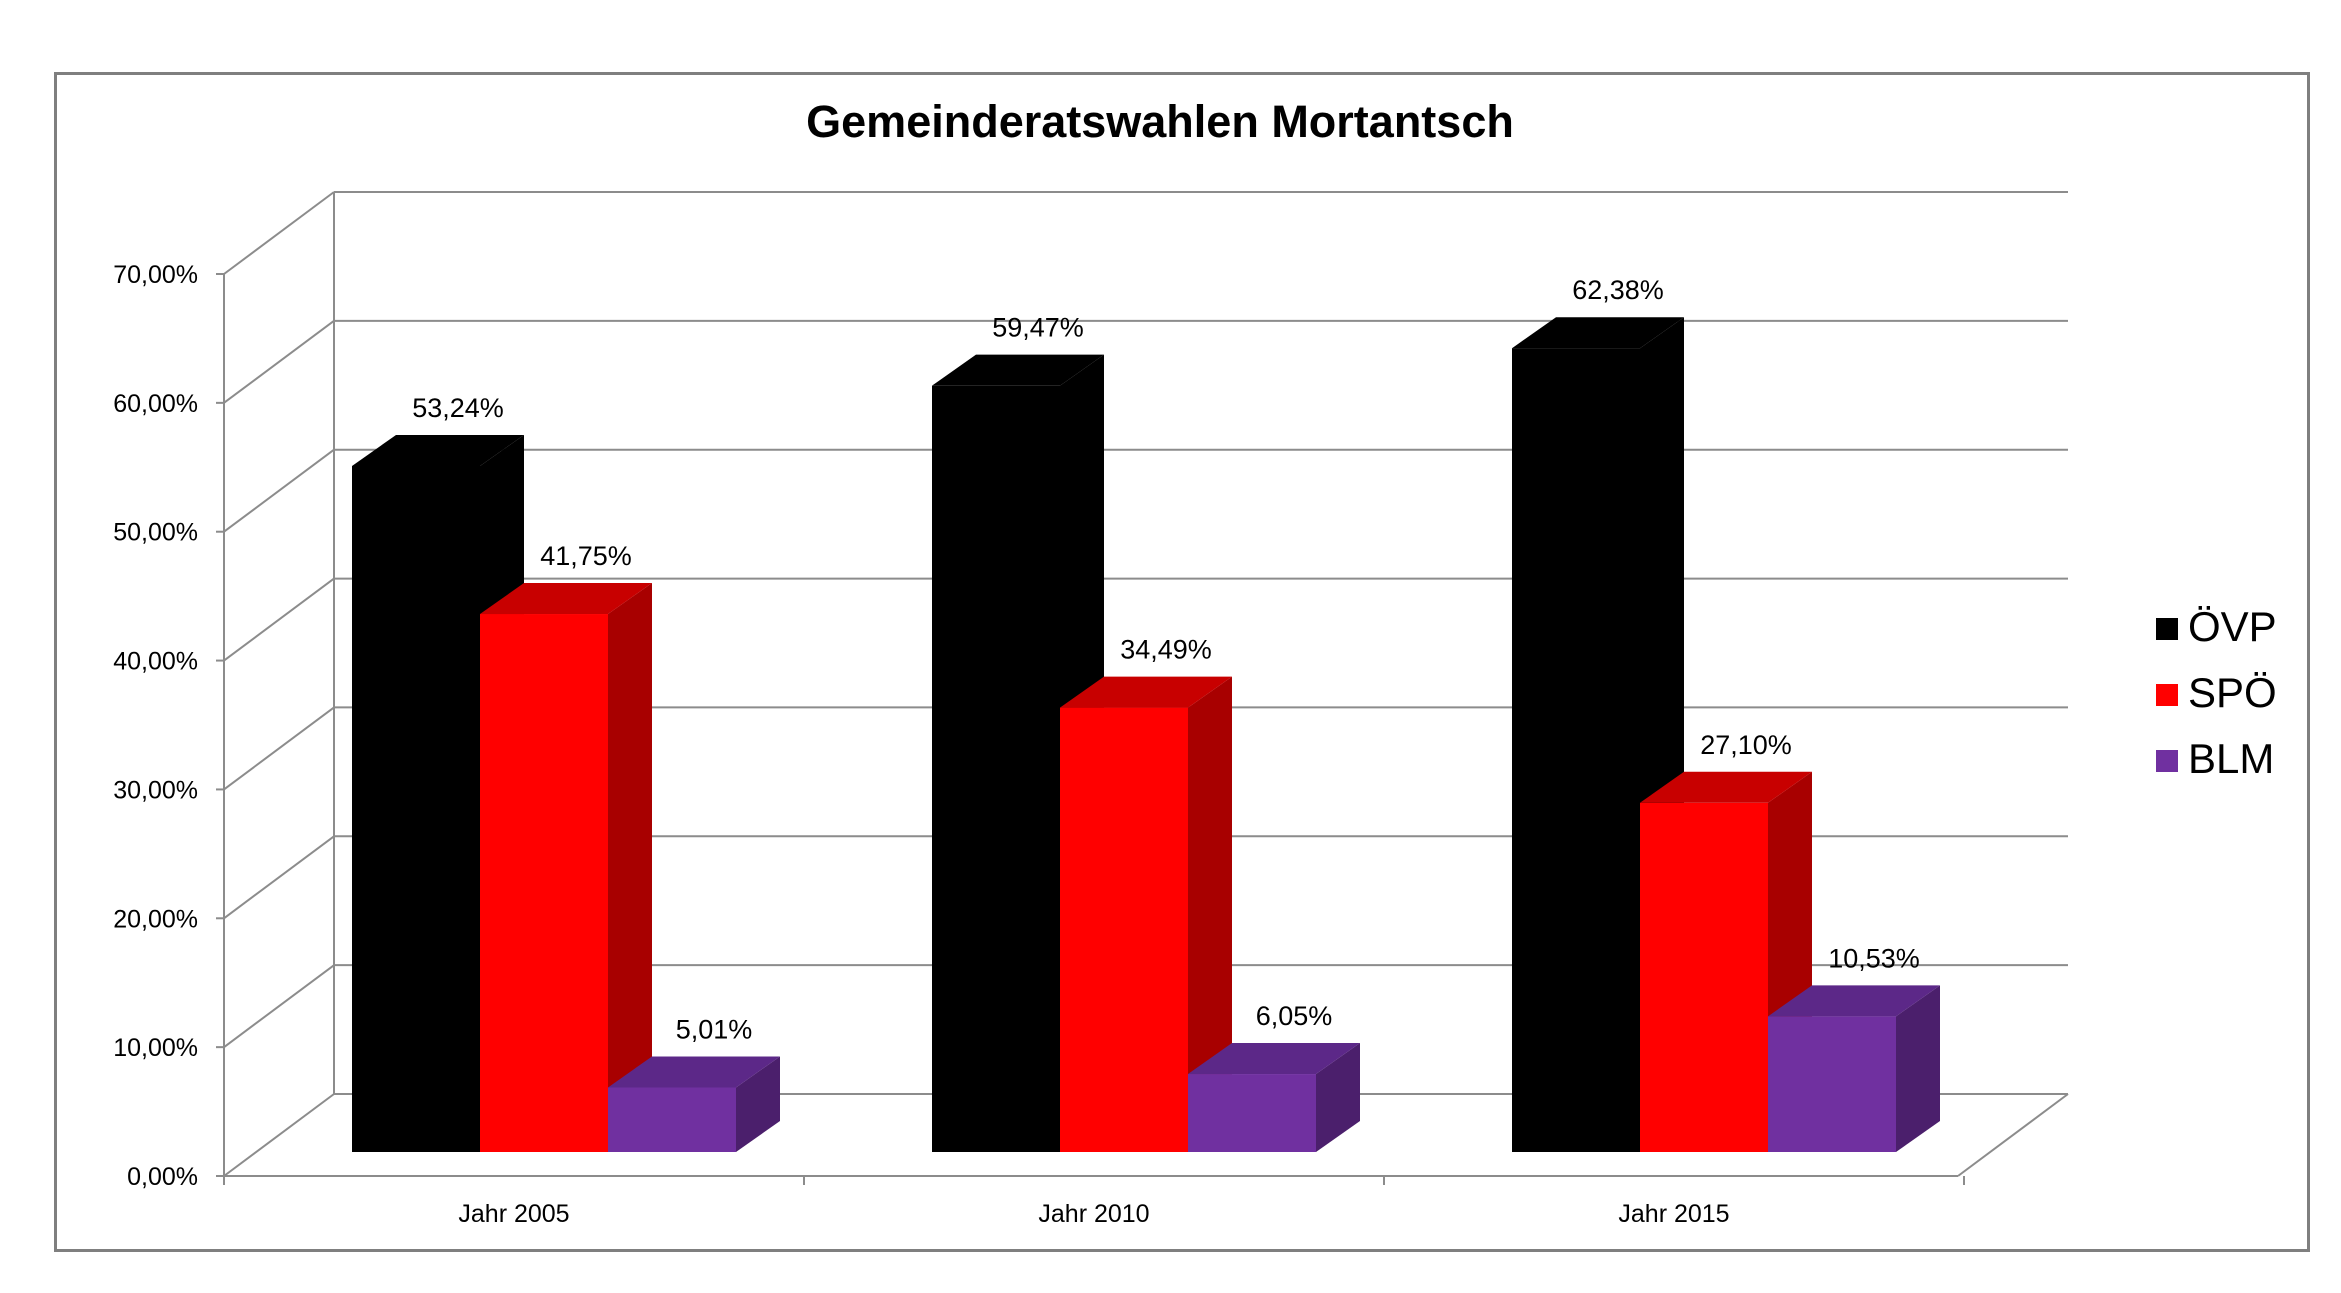 This screenshot has height=1293, width=2341. Describe the element at coordinates (1294, 1016) in the screenshot. I see `data-label: 6,05%` at that location.